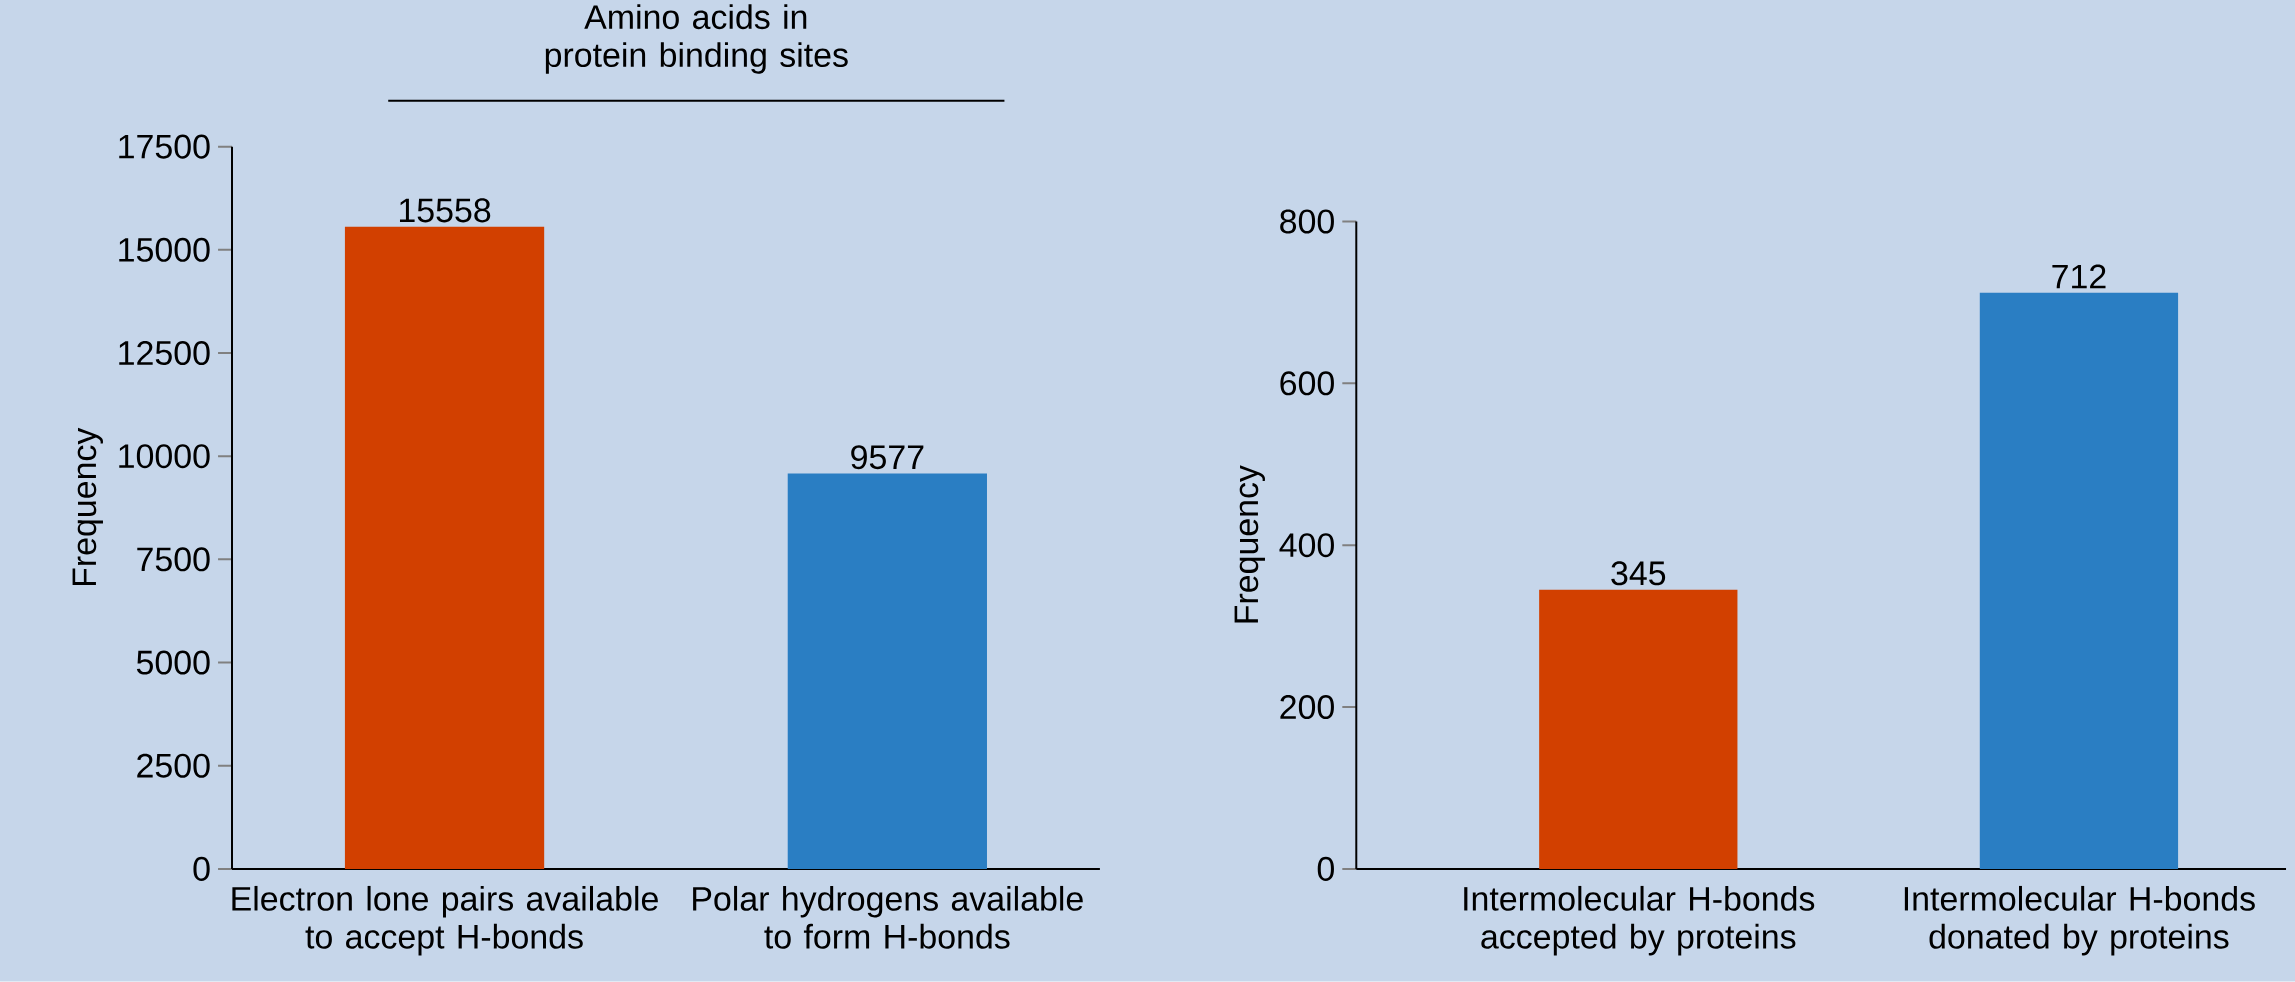 The width and height of the screenshot is (2295, 982). What do you see at coordinates (1638, 573) in the screenshot?
I see `data-label: 345` at bounding box center [1638, 573].